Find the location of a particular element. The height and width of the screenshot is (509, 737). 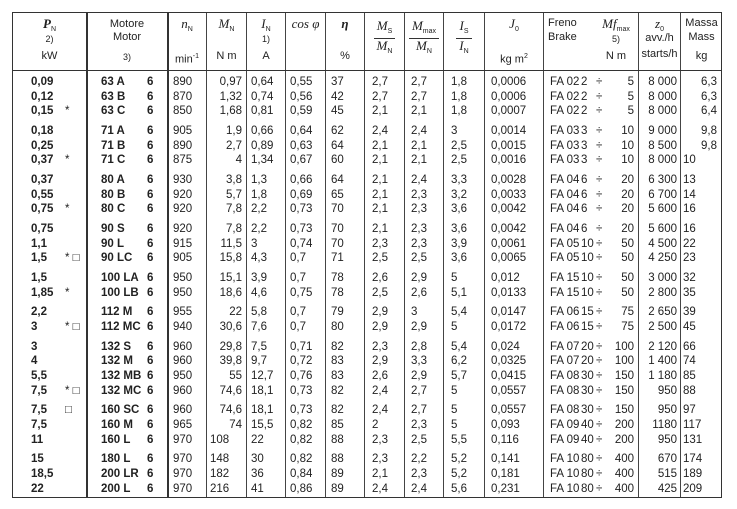

cell-motor-type: 132 MB is located at coordinates (121, 376).